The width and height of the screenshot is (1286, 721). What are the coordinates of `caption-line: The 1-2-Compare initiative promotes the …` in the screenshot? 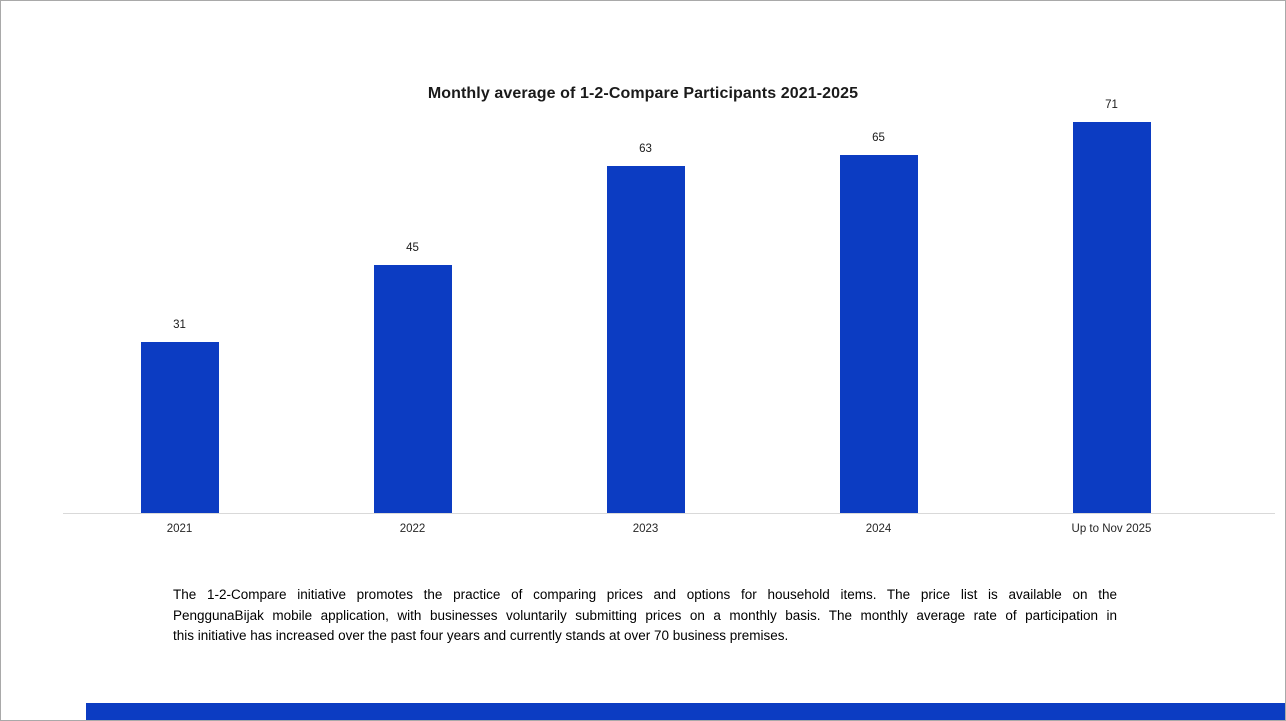 It's located at (645, 594).